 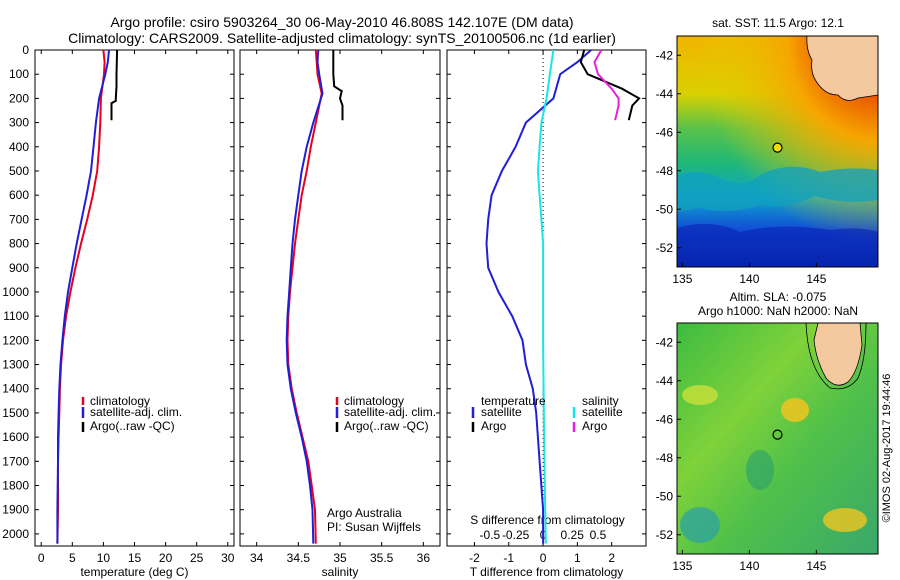 I want to click on x-tick-label: 36, so click(x=424, y=558).